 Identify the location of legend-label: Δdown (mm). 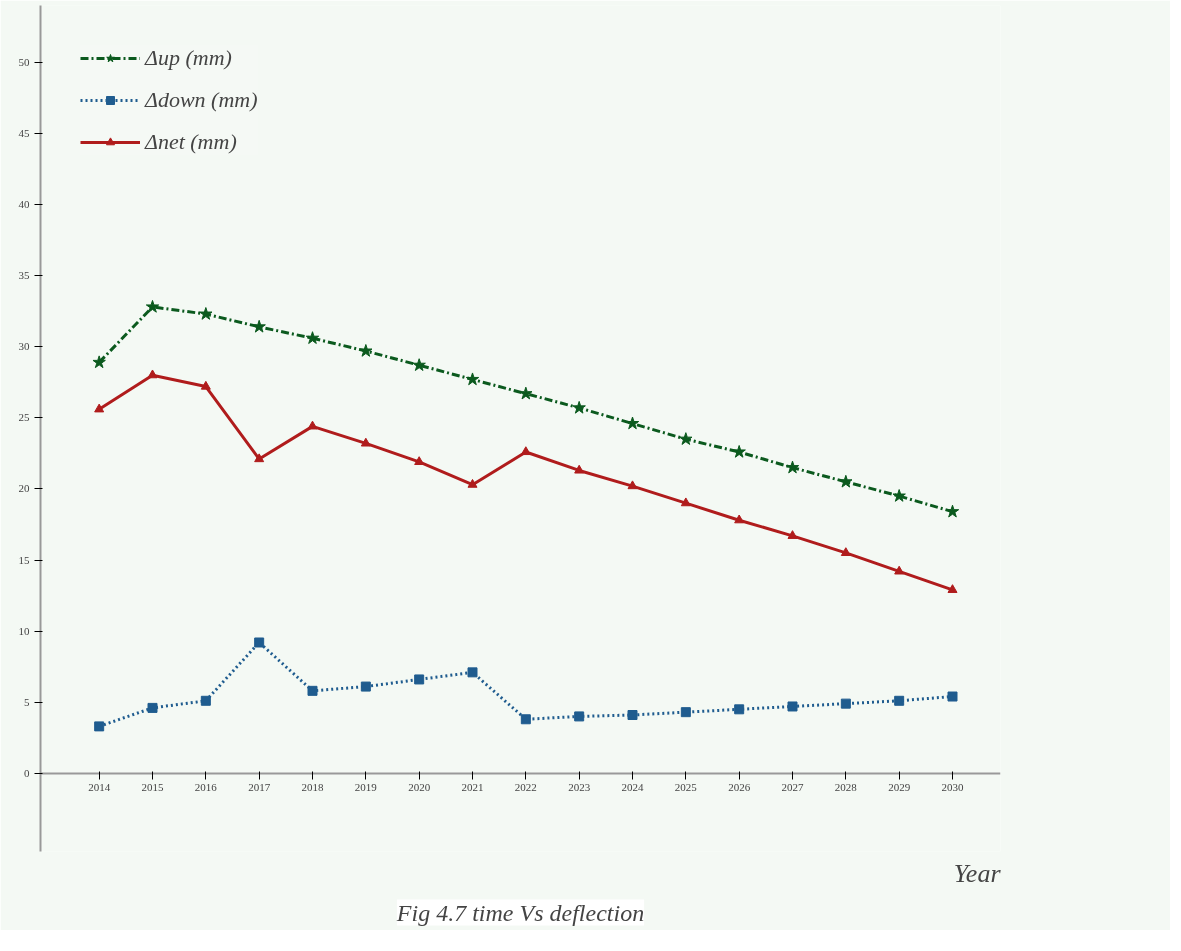
(201, 100).